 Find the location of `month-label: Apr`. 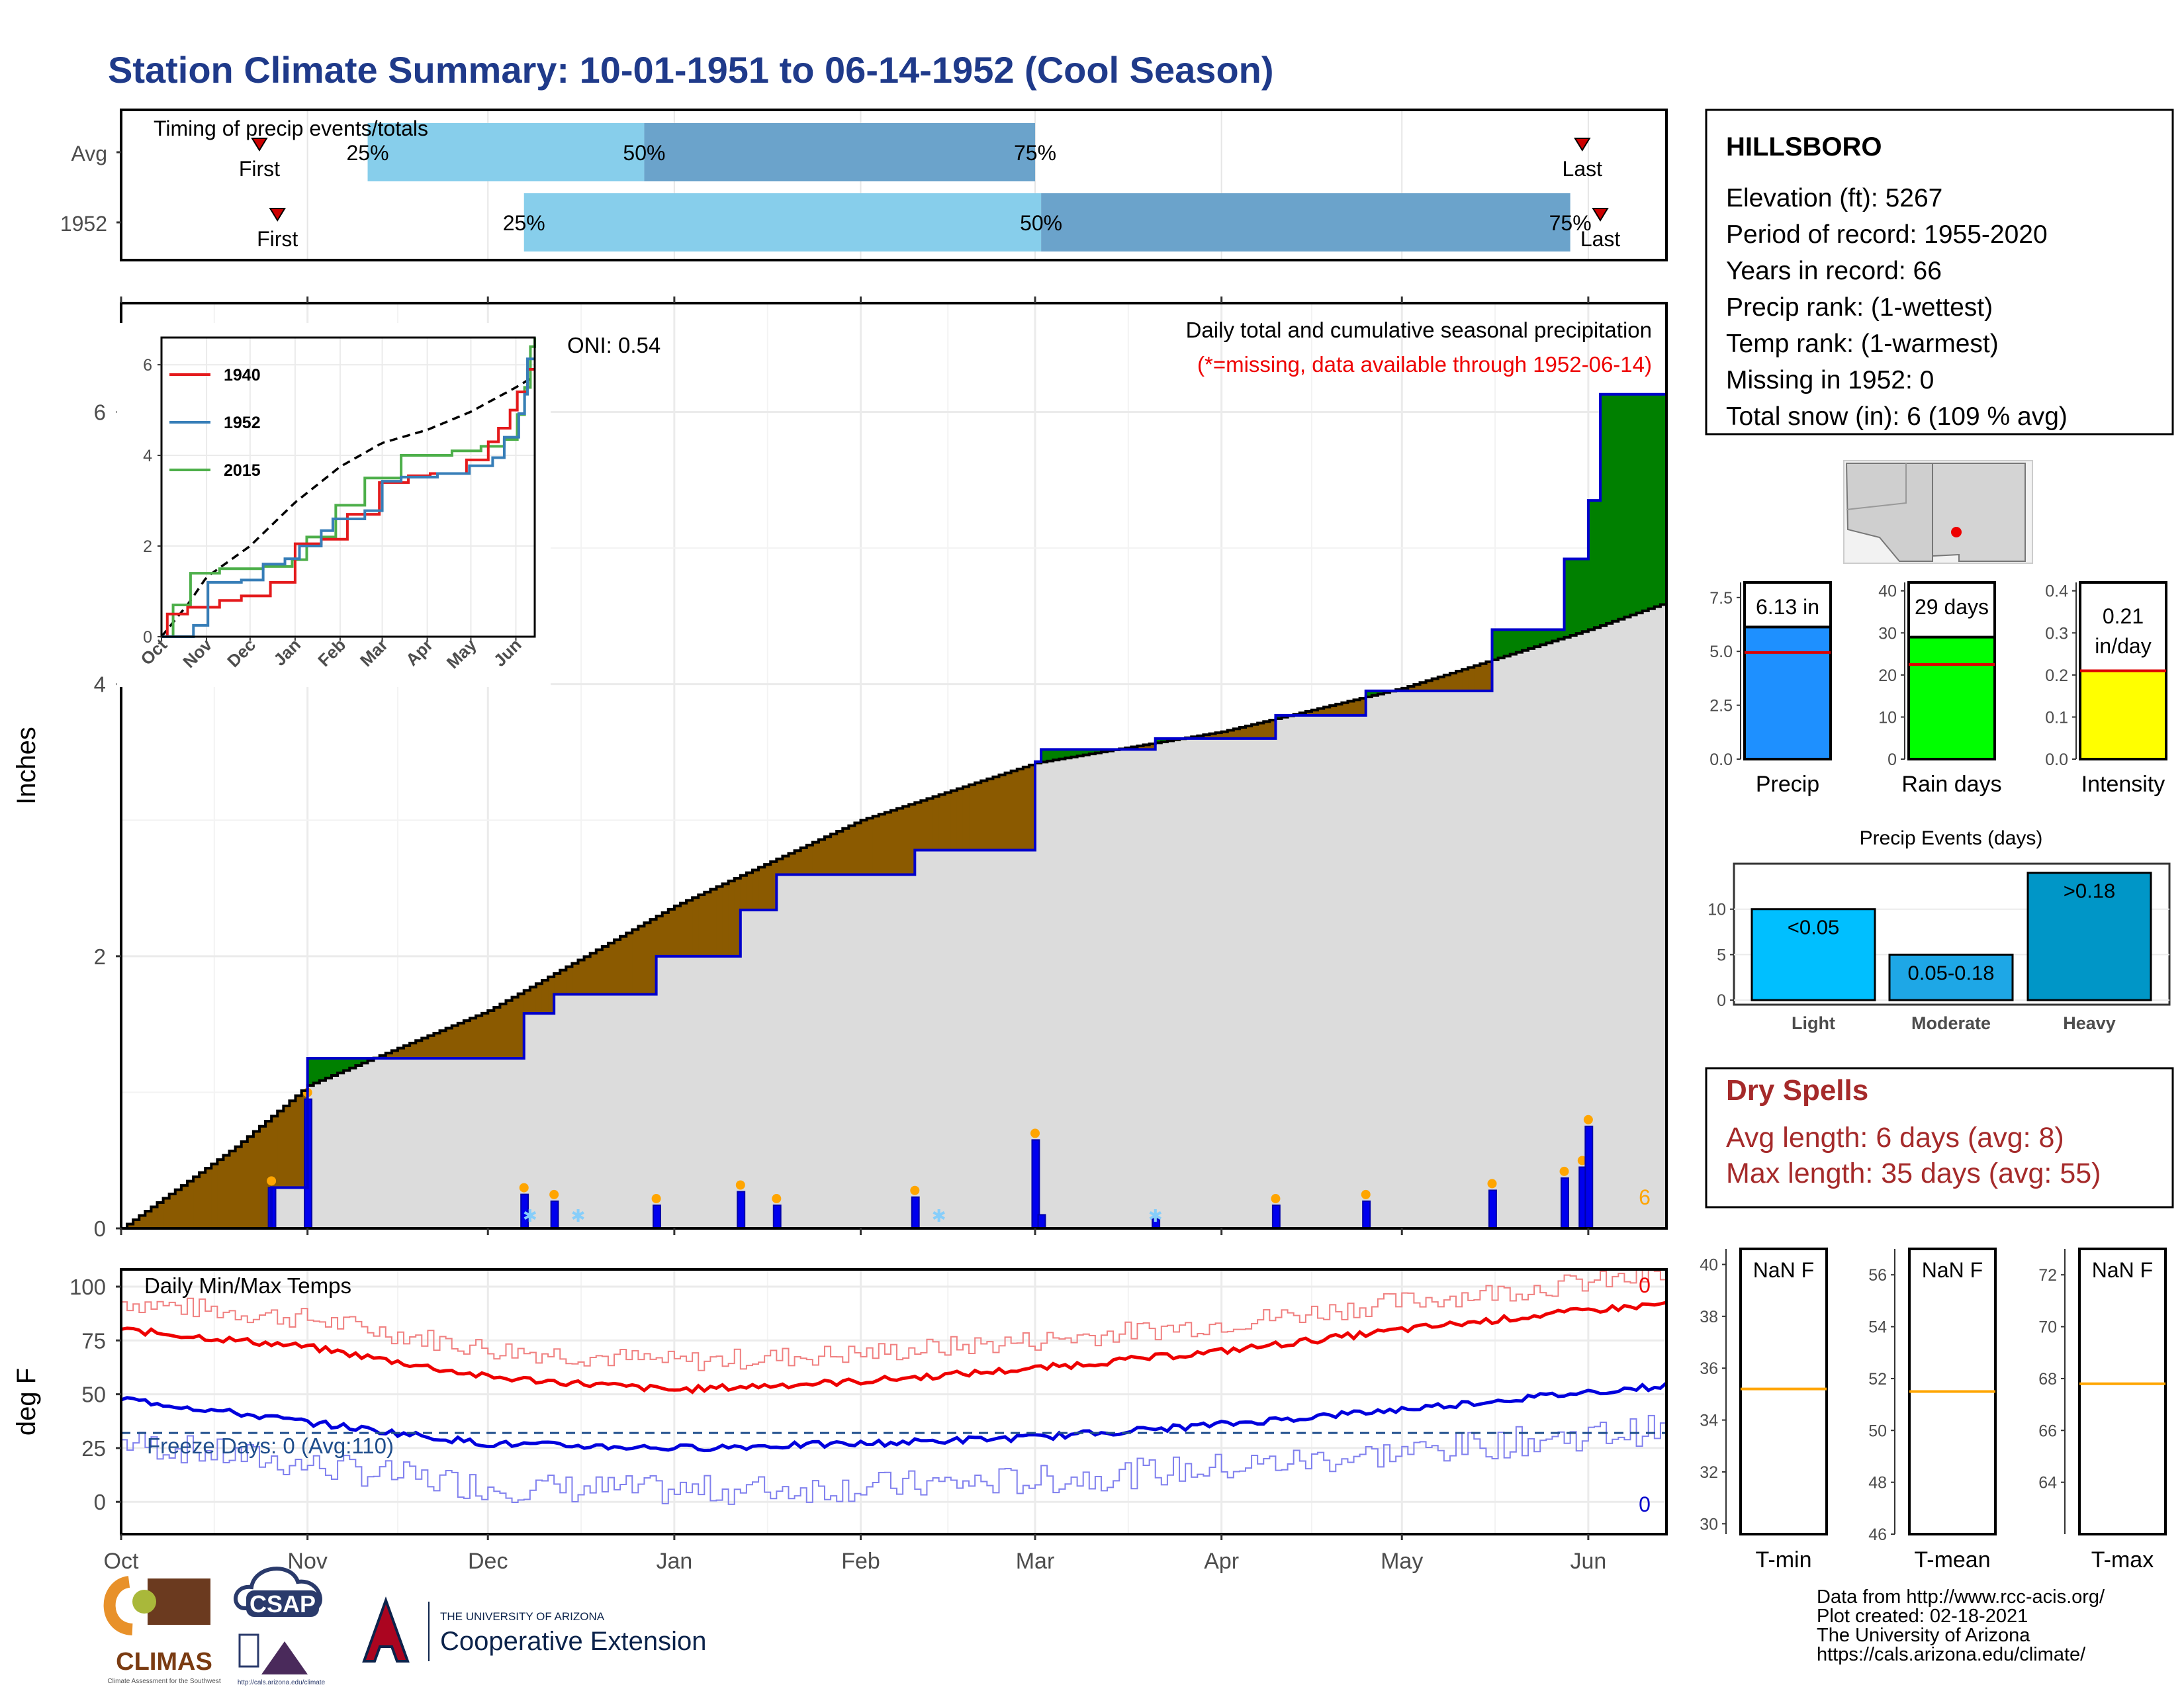

month-label: Apr is located at coordinates (1221, 1561).